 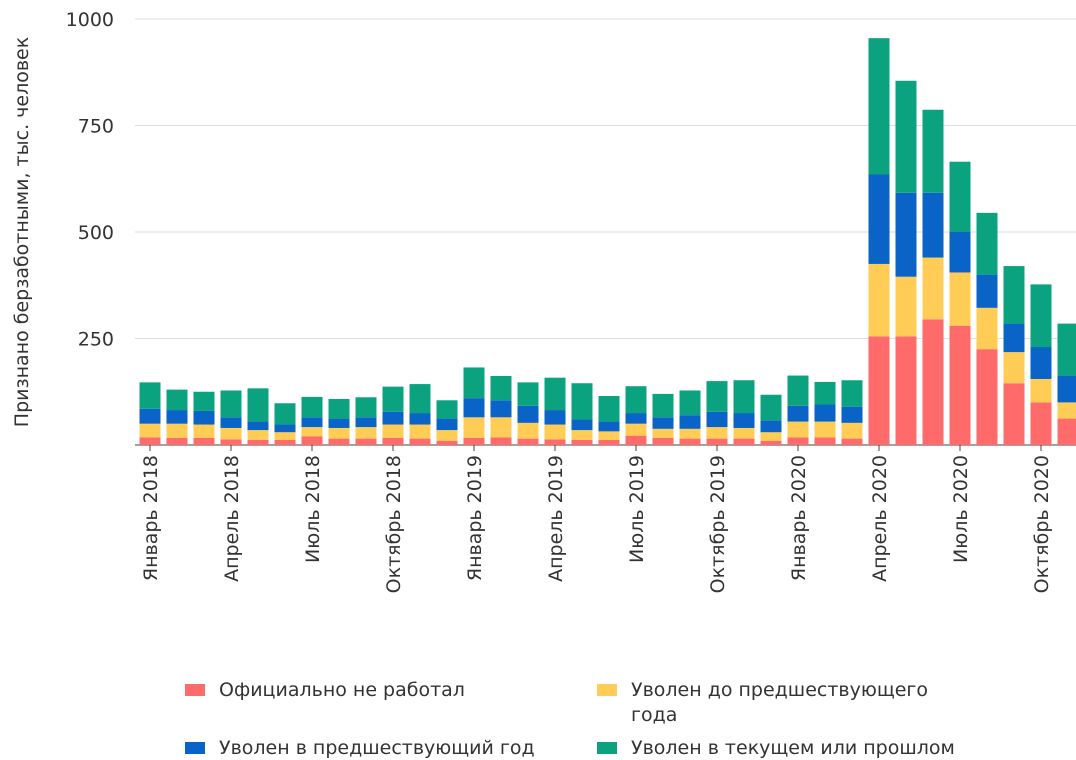 I want to click on y-tick-label: 1000, so click(x=90, y=20).